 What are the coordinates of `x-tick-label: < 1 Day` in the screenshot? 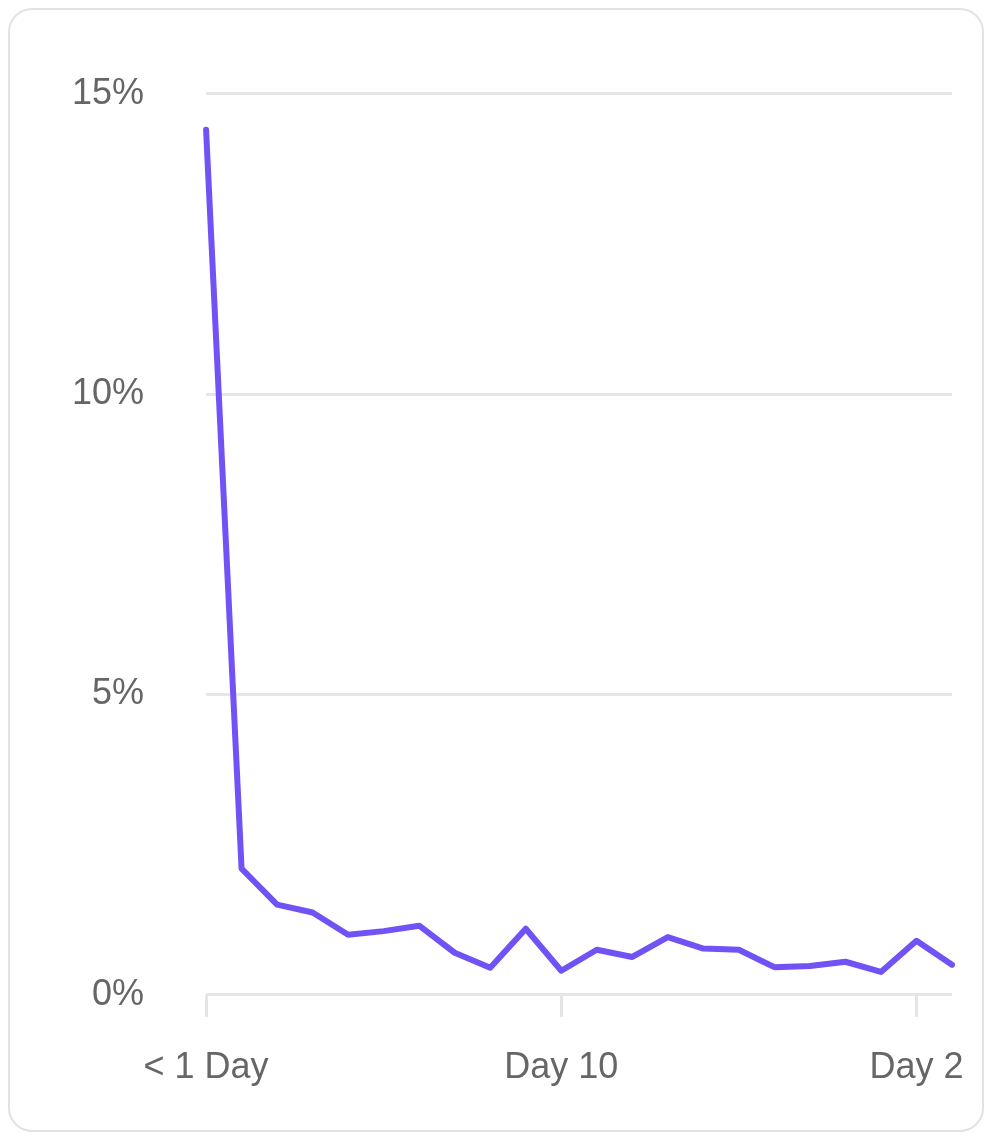 It's located at (206, 1066).